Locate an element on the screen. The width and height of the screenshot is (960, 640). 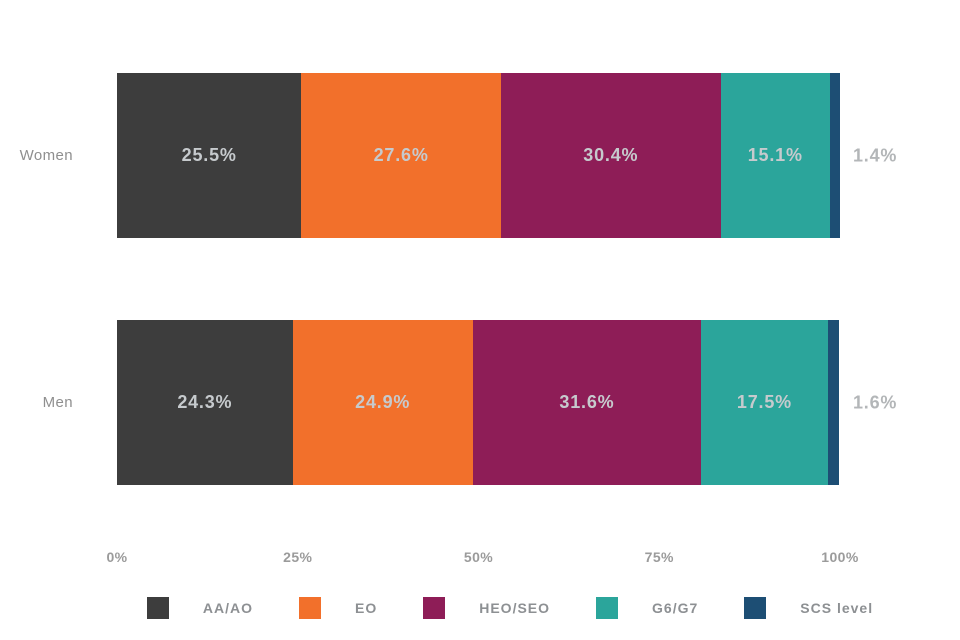
segment-aa-ao: 25.5% is located at coordinates (209, 155).